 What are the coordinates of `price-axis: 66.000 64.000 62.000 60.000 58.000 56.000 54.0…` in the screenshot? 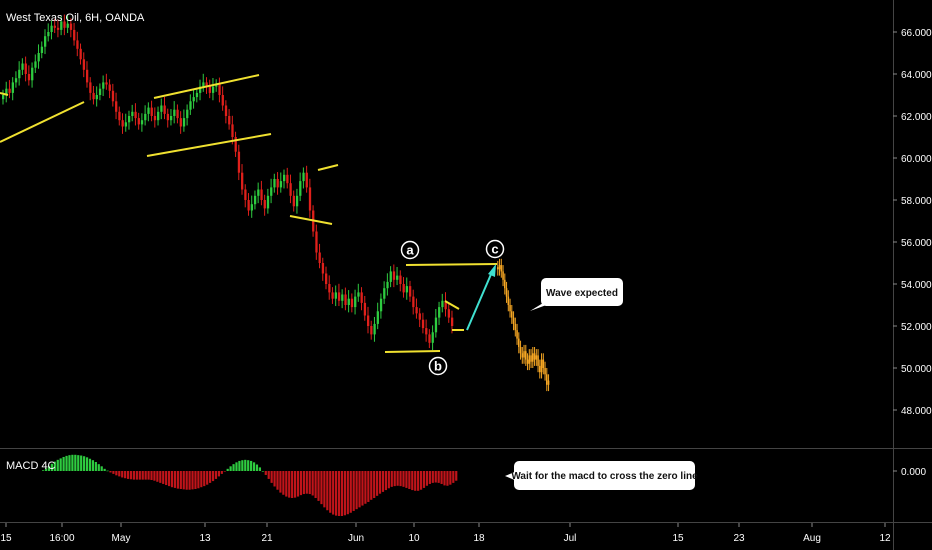 It's located at (912, 222).